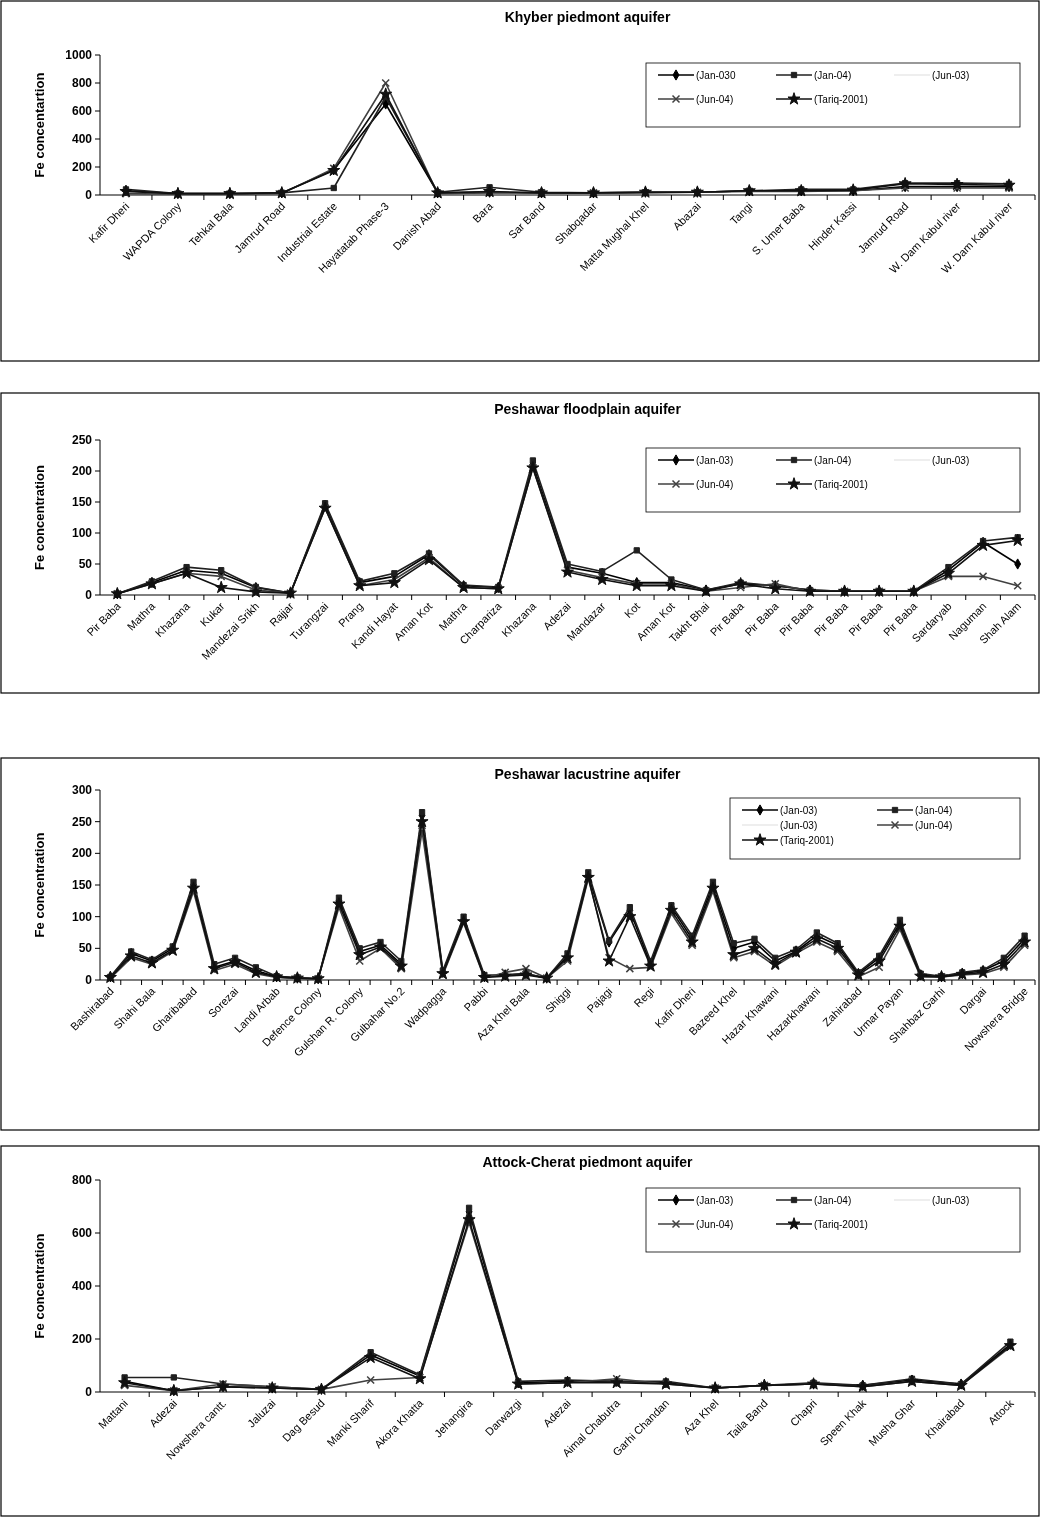 Image resolution: width=1040 pixels, height=1522 pixels. I want to click on y-tick-label: 300, so click(82, 790).